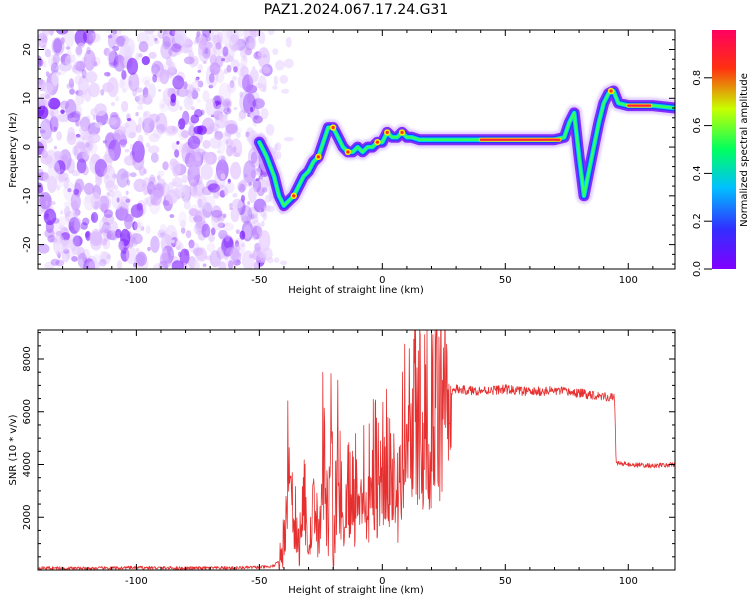  Describe the element at coordinates (259, 581) in the screenshot. I see `bottom-x-tick-label: -50` at that location.